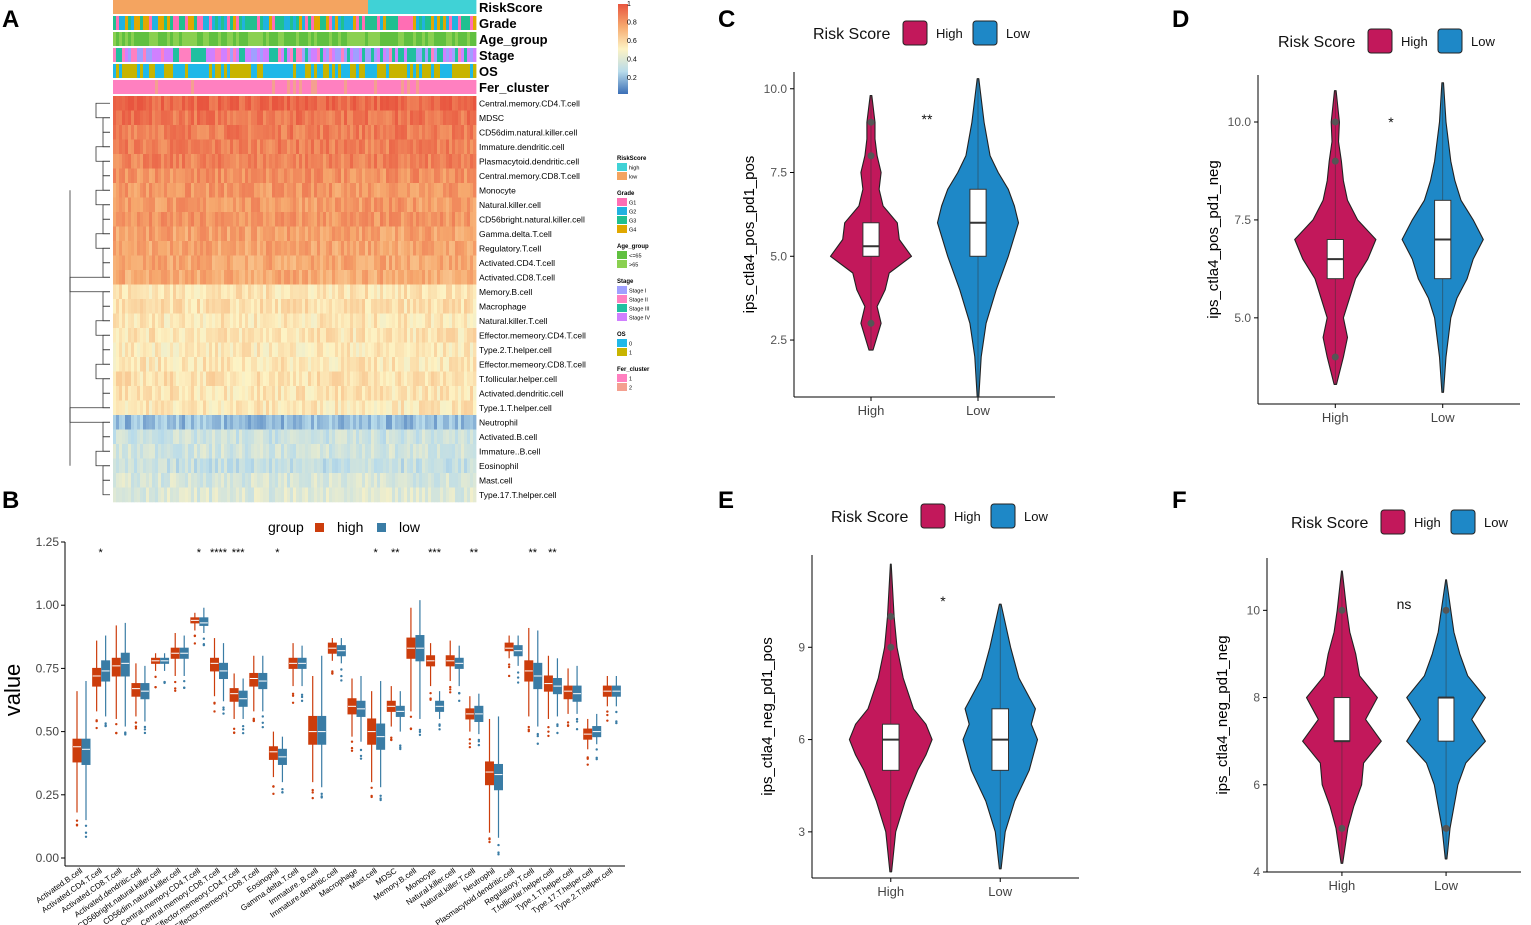  What do you see at coordinates (332, 656) in the screenshot?
I see `box-high` at bounding box center [332, 656].